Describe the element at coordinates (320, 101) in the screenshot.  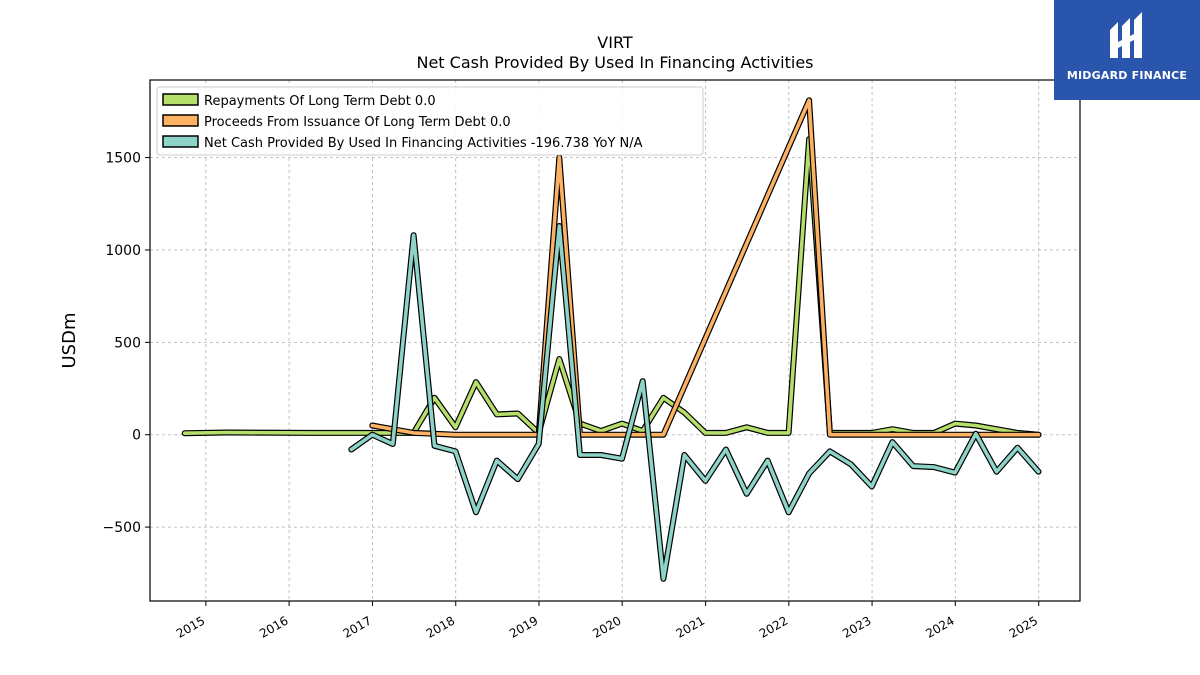
I see `legend-label-0: Repayments Of Long Term Debt 0.0` at that location.